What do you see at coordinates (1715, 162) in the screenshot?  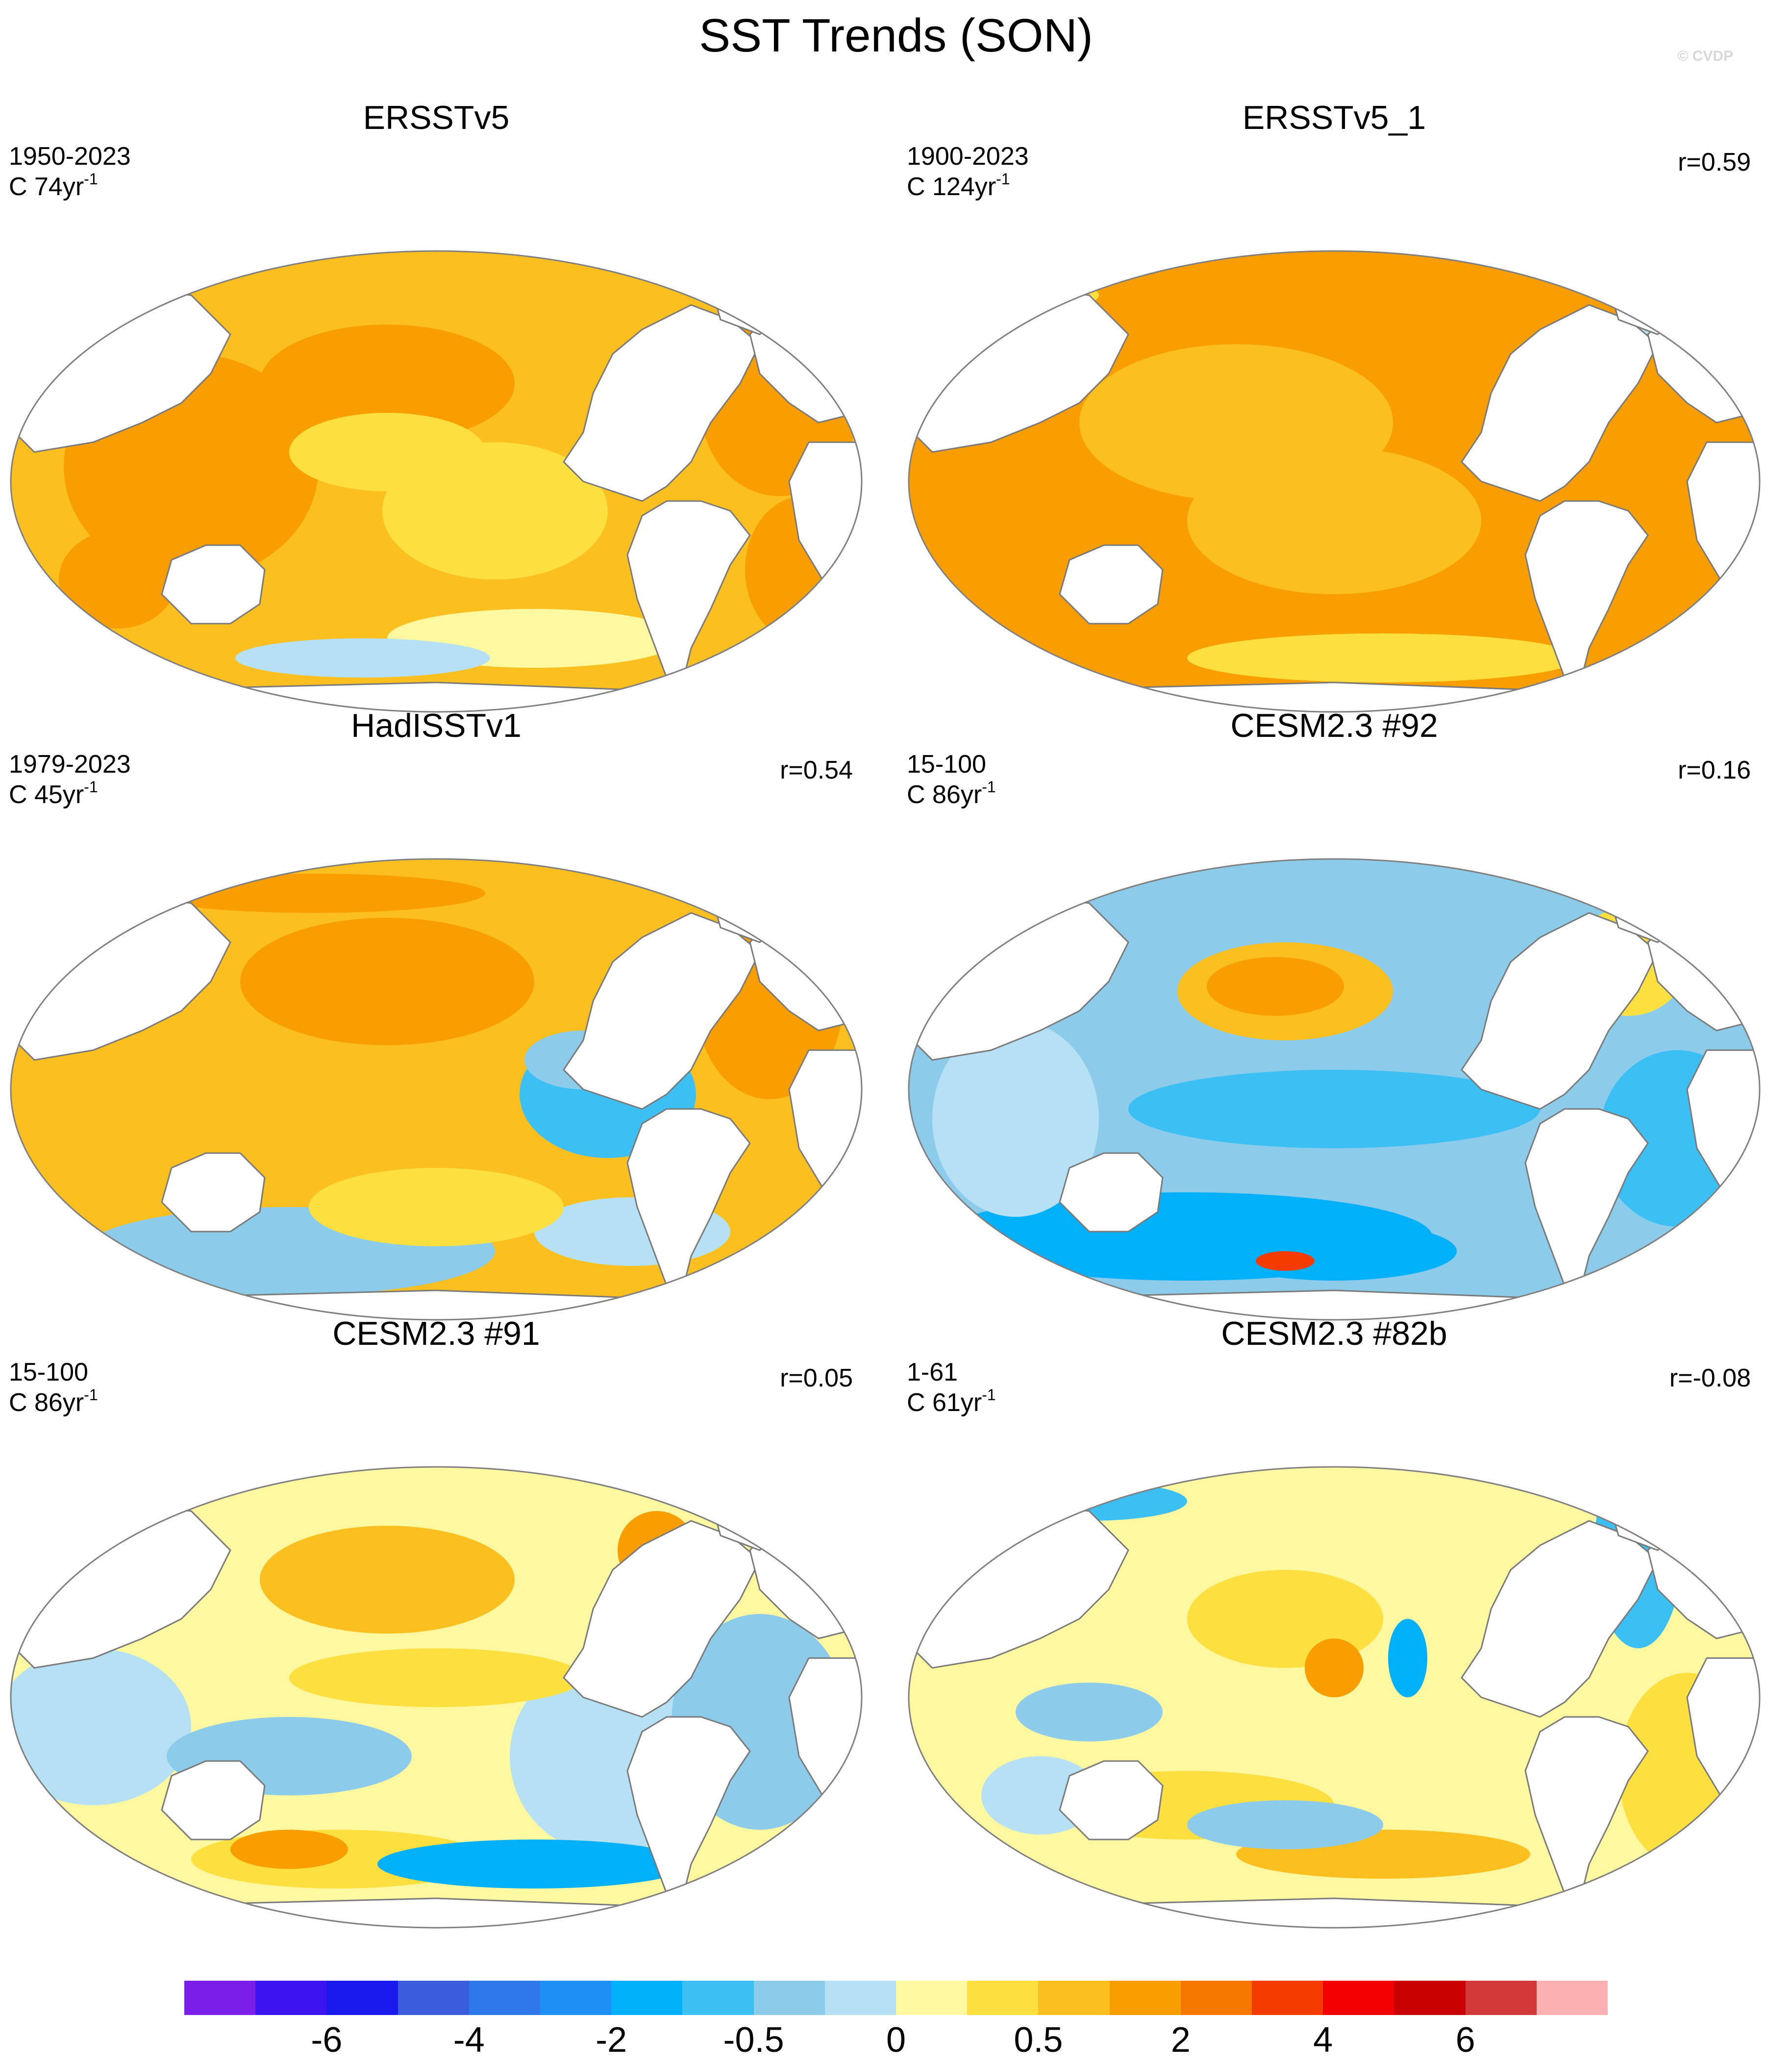 I see `pattern-correlation: r=0.59` at bounding box center [1715, 162].